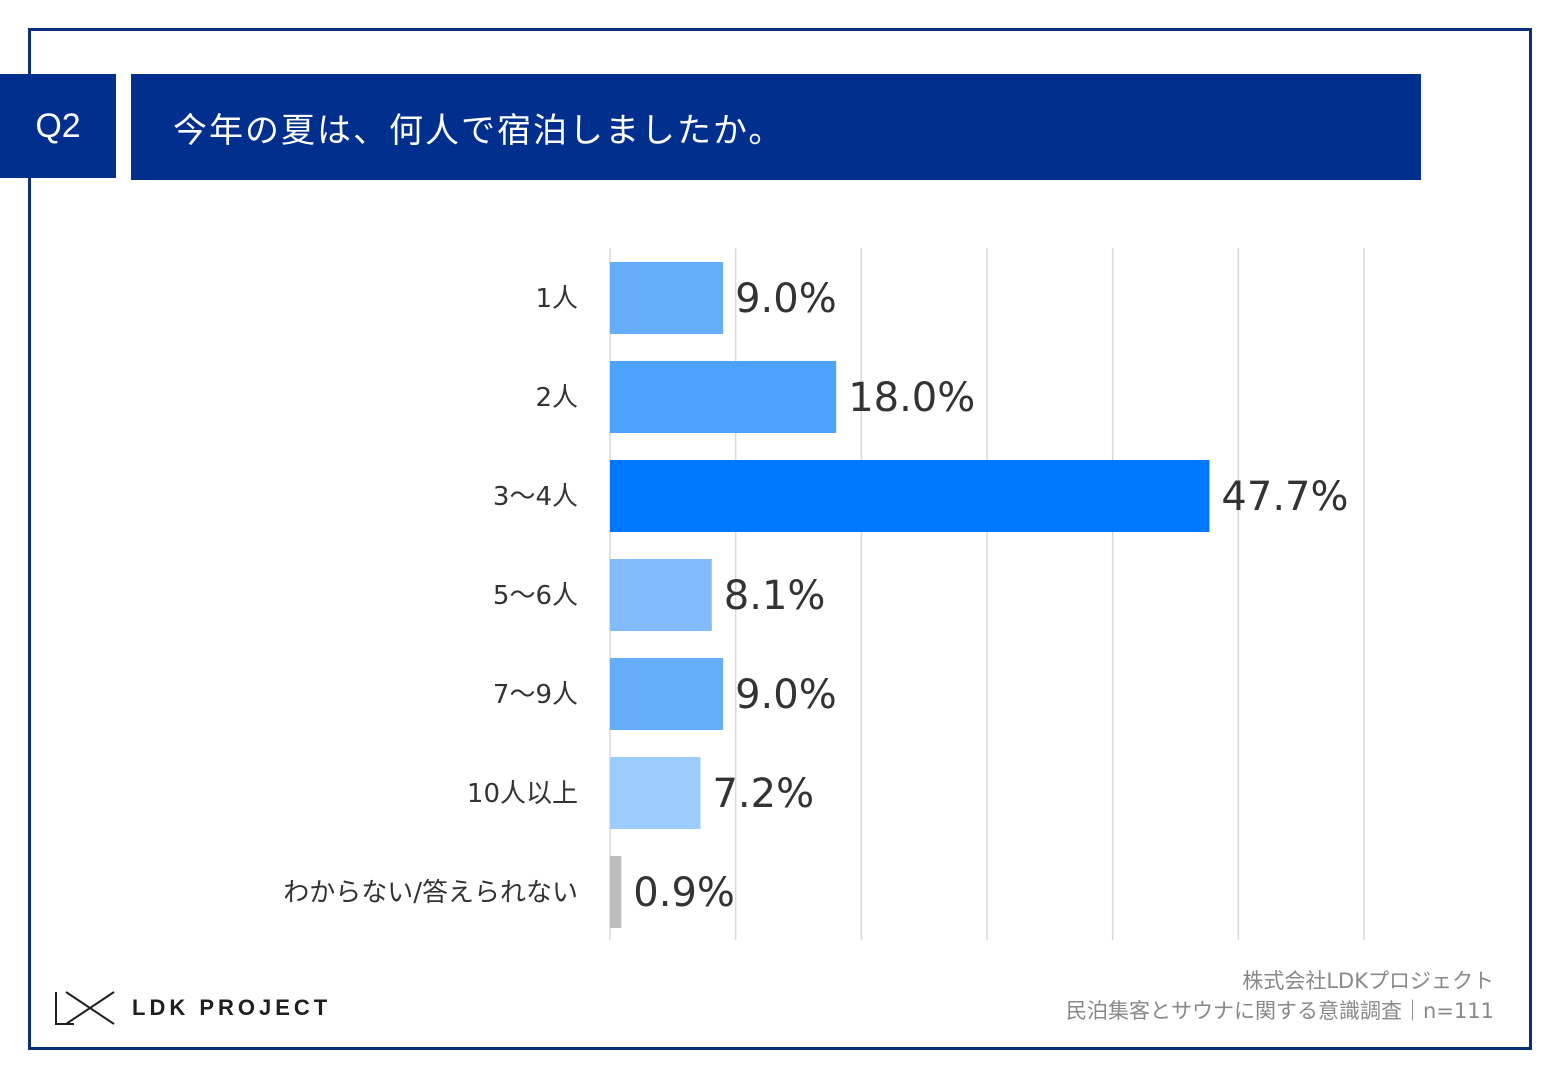 This screenshot has height=1080, width=1560. I want to click on category-label: 2人, so click(556, 398).